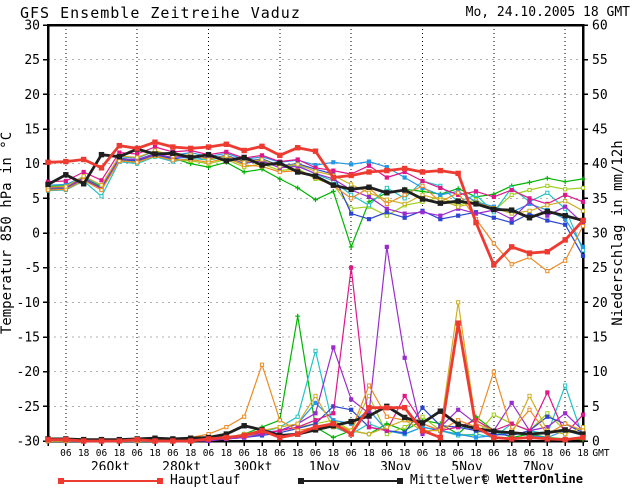 This screenshot has height=490, width=634. What do you see at coordinates (28, 442) in the screenshot?
I see `left-axis-tick-label: -30` at bounding box center [28, 442].